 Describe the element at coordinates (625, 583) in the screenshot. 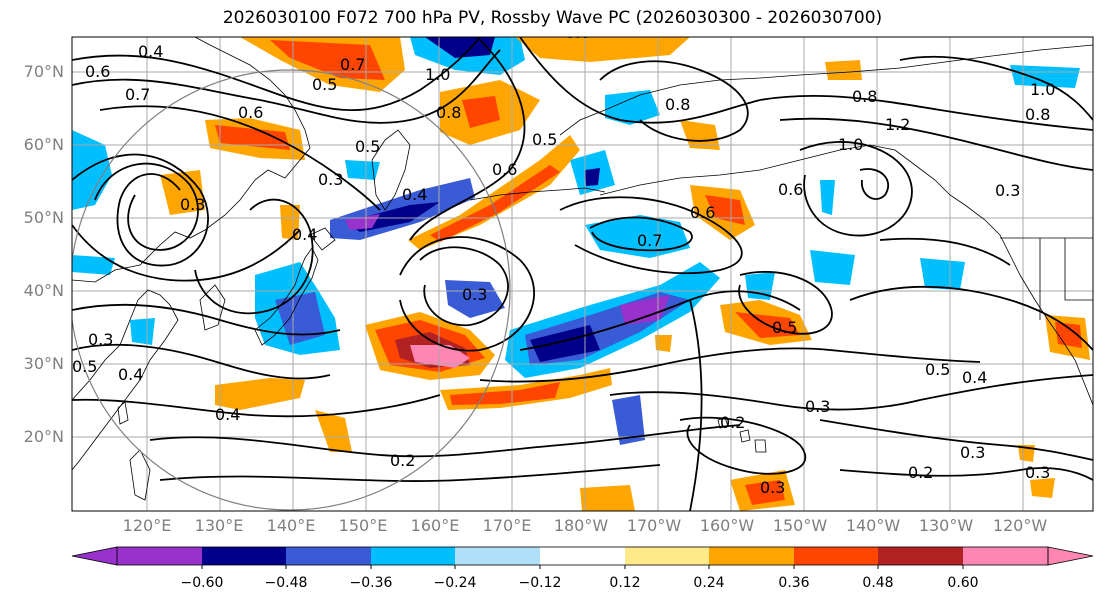

I see `colorbar-tick-label: 0.12` at that location.